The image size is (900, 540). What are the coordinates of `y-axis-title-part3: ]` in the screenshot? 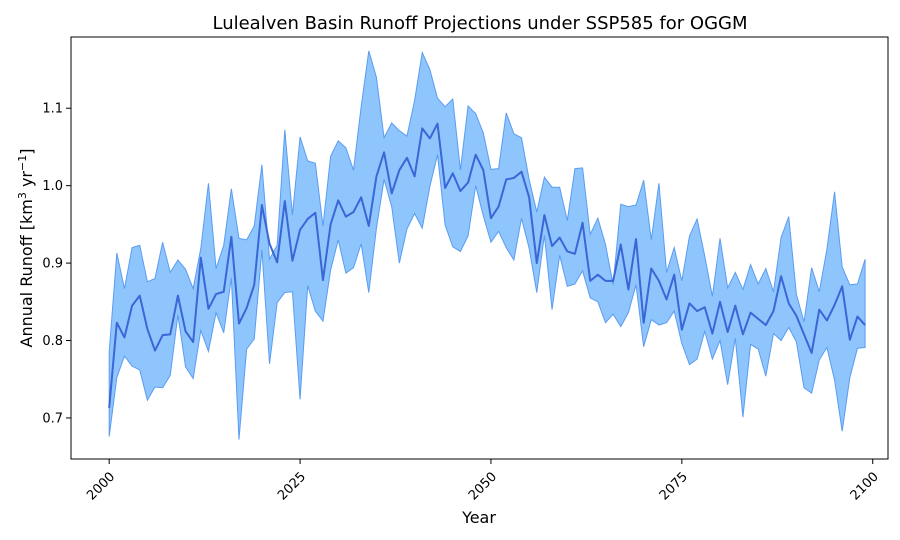 It's located at (26, 152).